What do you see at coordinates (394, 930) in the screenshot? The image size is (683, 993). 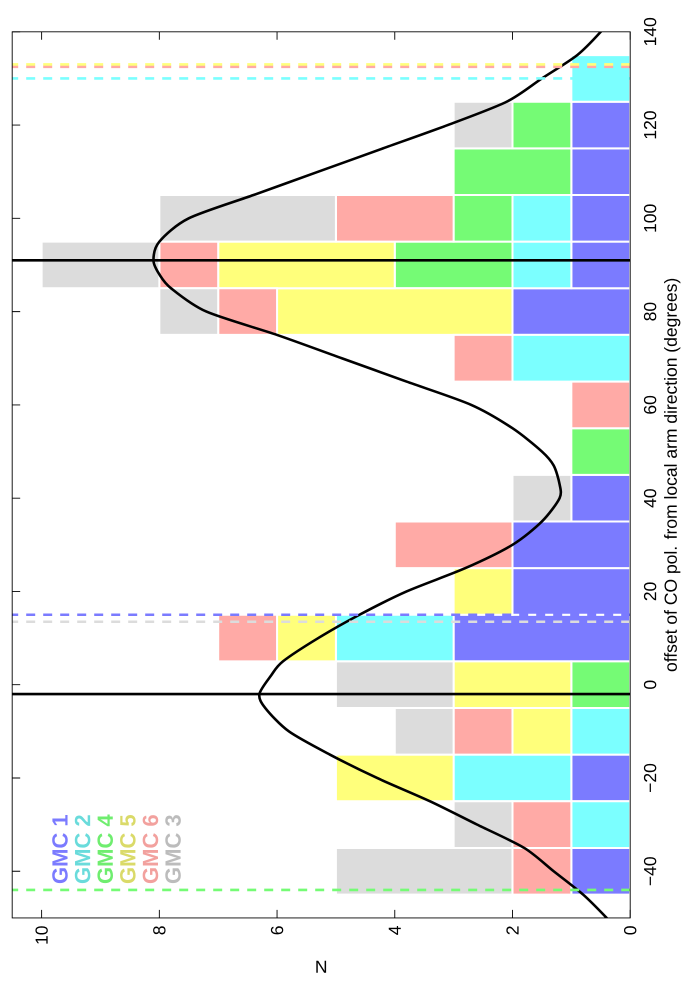 I see `x-tick-label: 4` at bounding box center [394, 930].